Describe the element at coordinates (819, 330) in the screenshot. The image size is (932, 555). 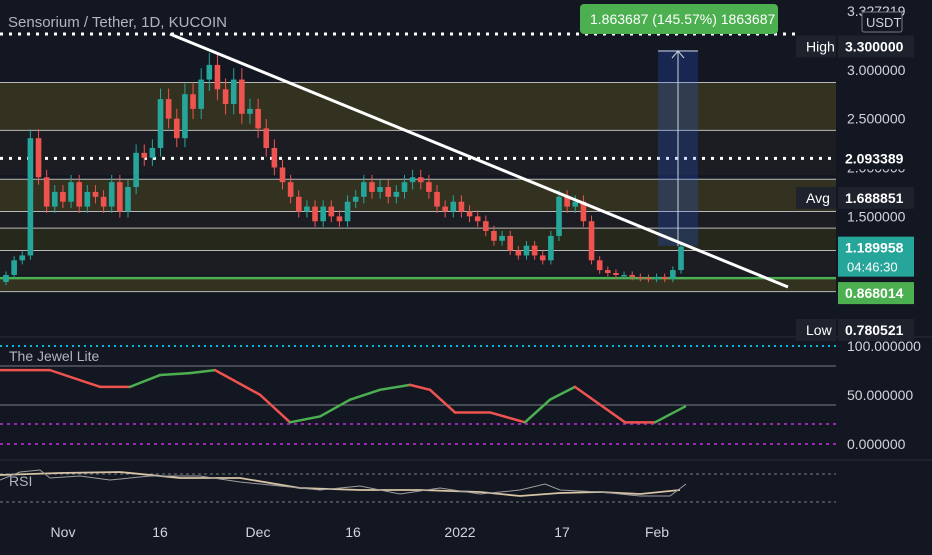
I see `price-badge-tag: Low` at that location.